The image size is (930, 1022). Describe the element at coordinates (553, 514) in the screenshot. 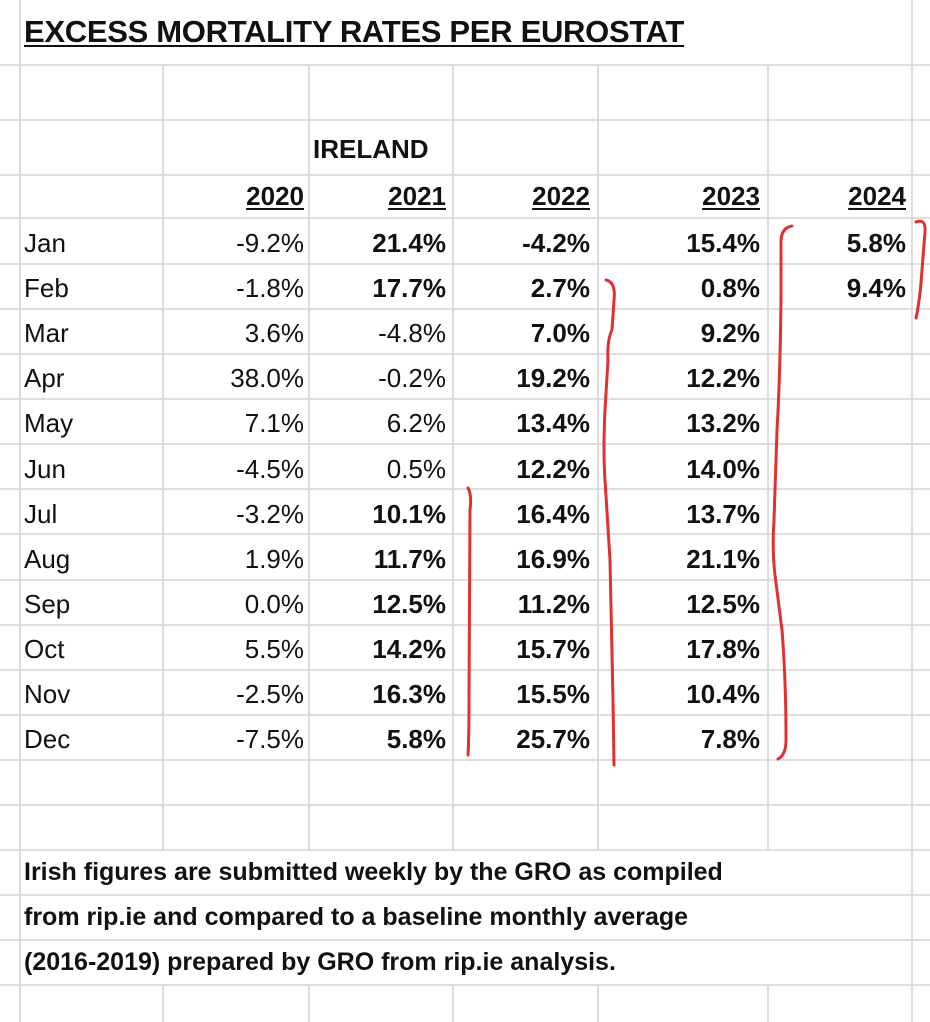

I see `table-cell: 16.4%` at that location.